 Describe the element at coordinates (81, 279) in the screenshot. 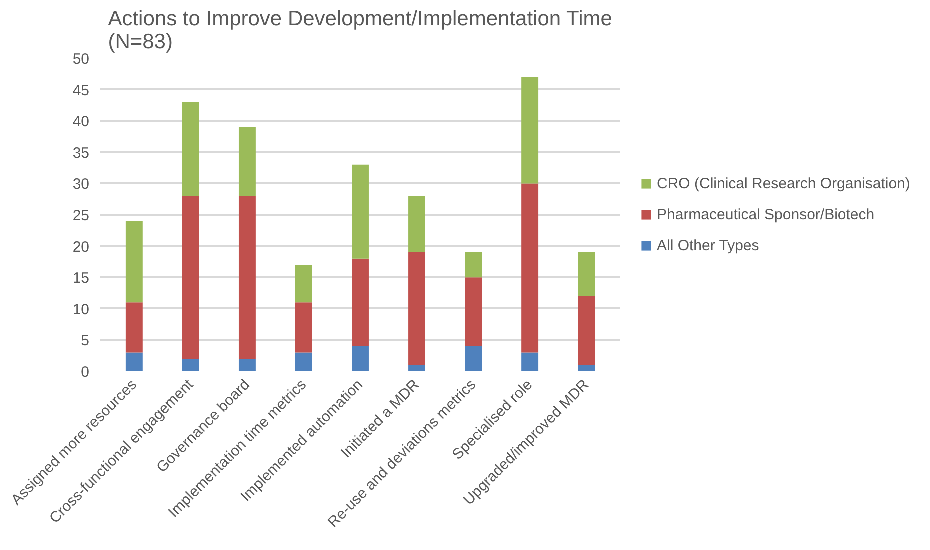

I see `y-tick-label: 15` at that location.